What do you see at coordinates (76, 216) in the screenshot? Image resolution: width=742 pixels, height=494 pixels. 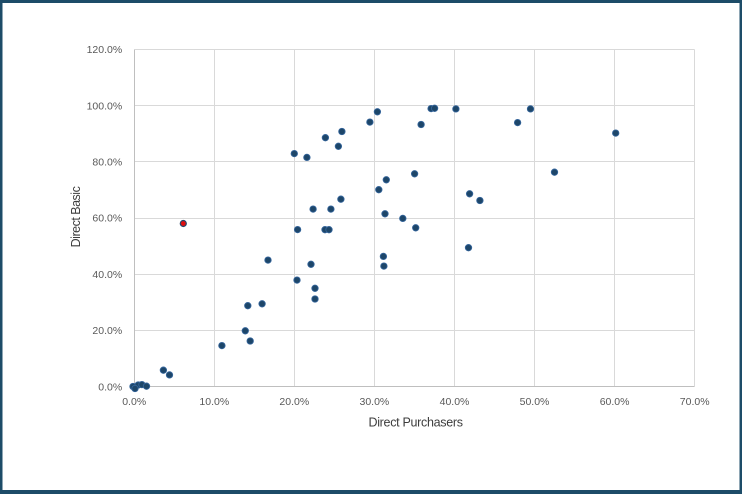 I see `svg-text: Direct Basic` at bounding box center [76, 216].